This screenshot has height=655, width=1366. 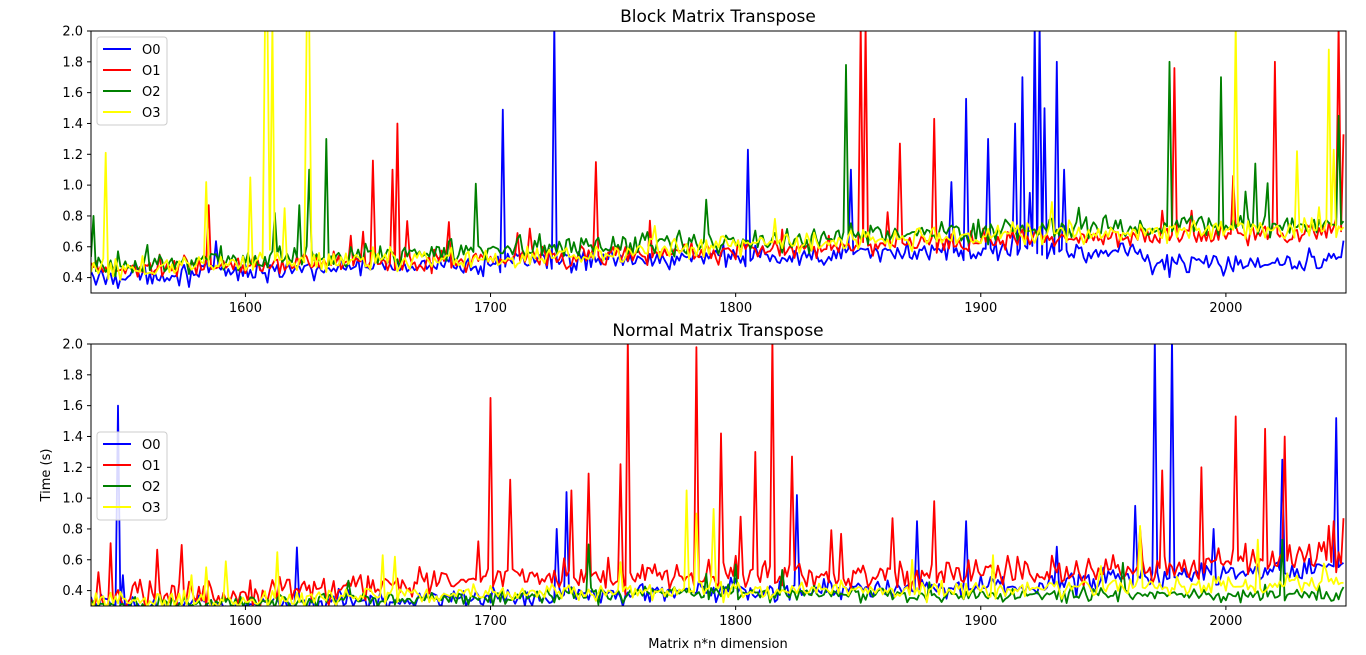 What do you see at coordinates (718, 644) in the screenshot?
I see `x-axis-label: Matrix n*n dimension` at bounding box center [718, 644].